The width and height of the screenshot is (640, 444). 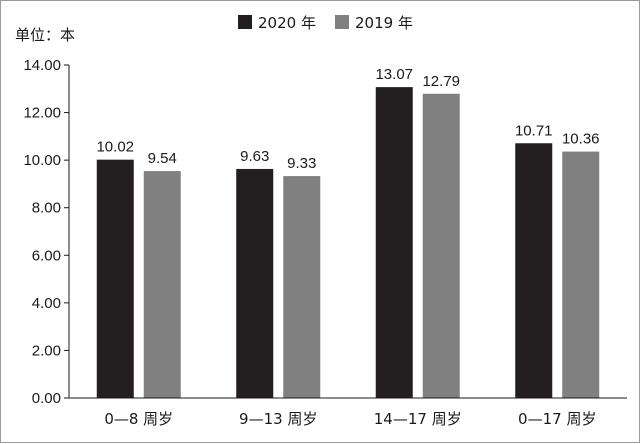 What do you see at coordinates (418, 419) in the screenshot?
I see `x-tick-label: 14—17 周岁` at bounding box center [418, 419].